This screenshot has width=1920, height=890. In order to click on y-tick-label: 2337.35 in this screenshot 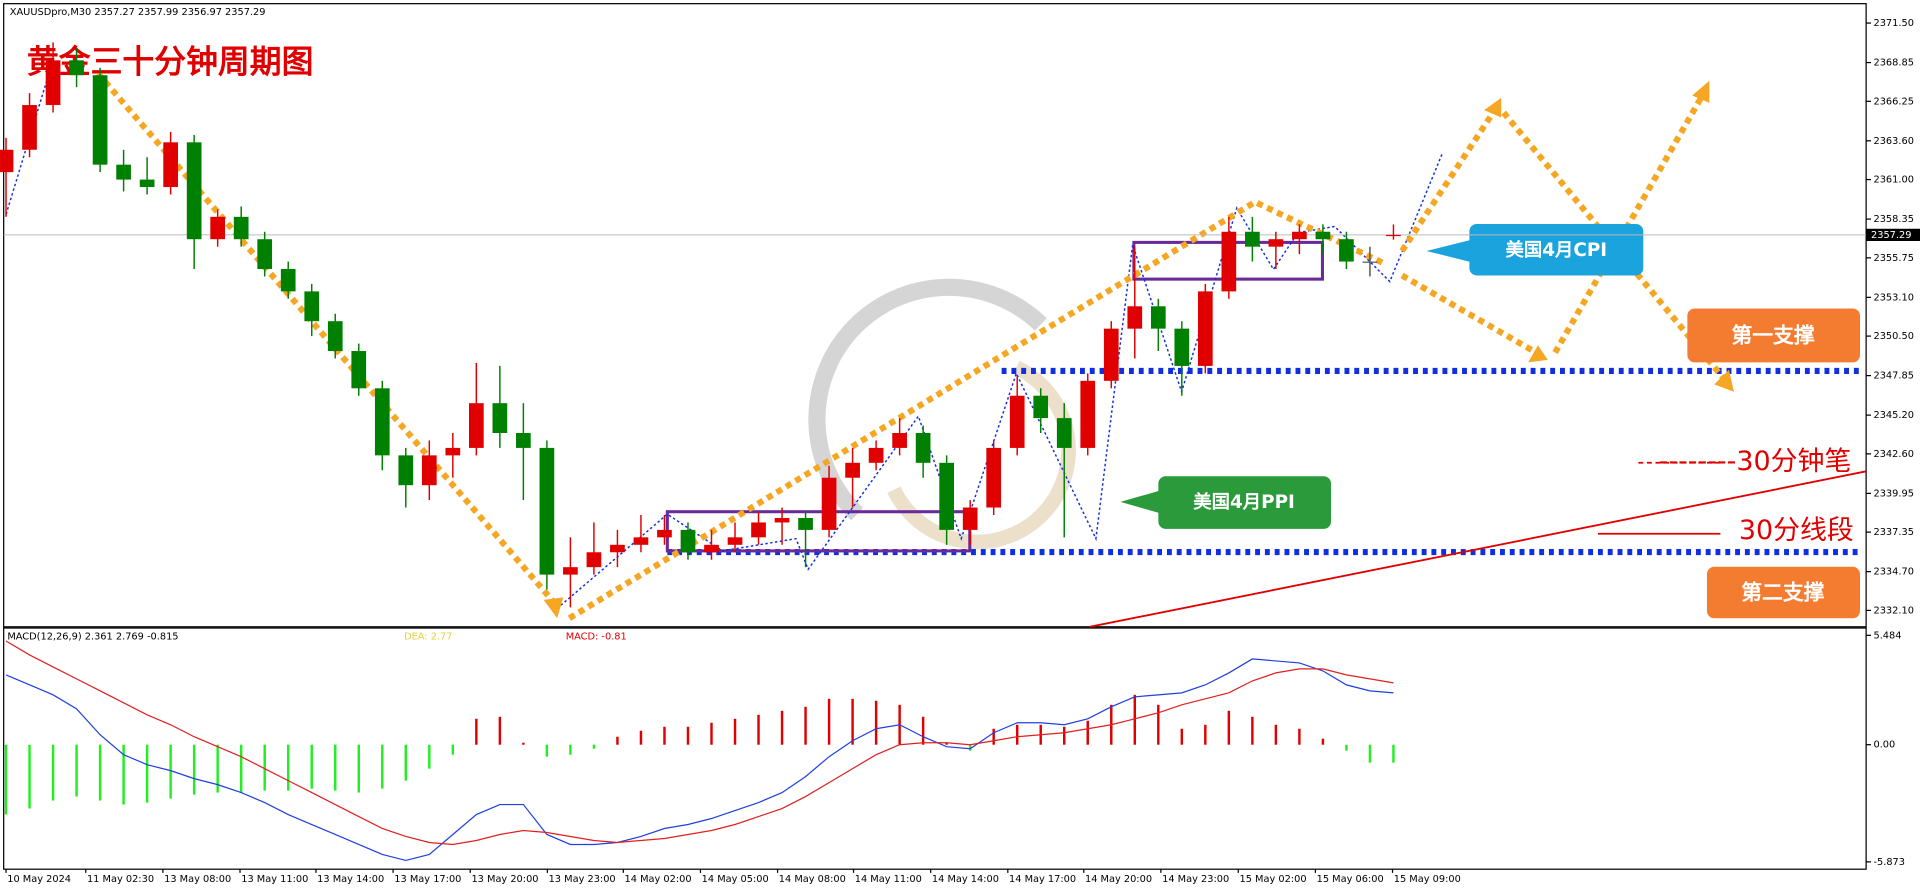, I will do `click(1893, 532)`.